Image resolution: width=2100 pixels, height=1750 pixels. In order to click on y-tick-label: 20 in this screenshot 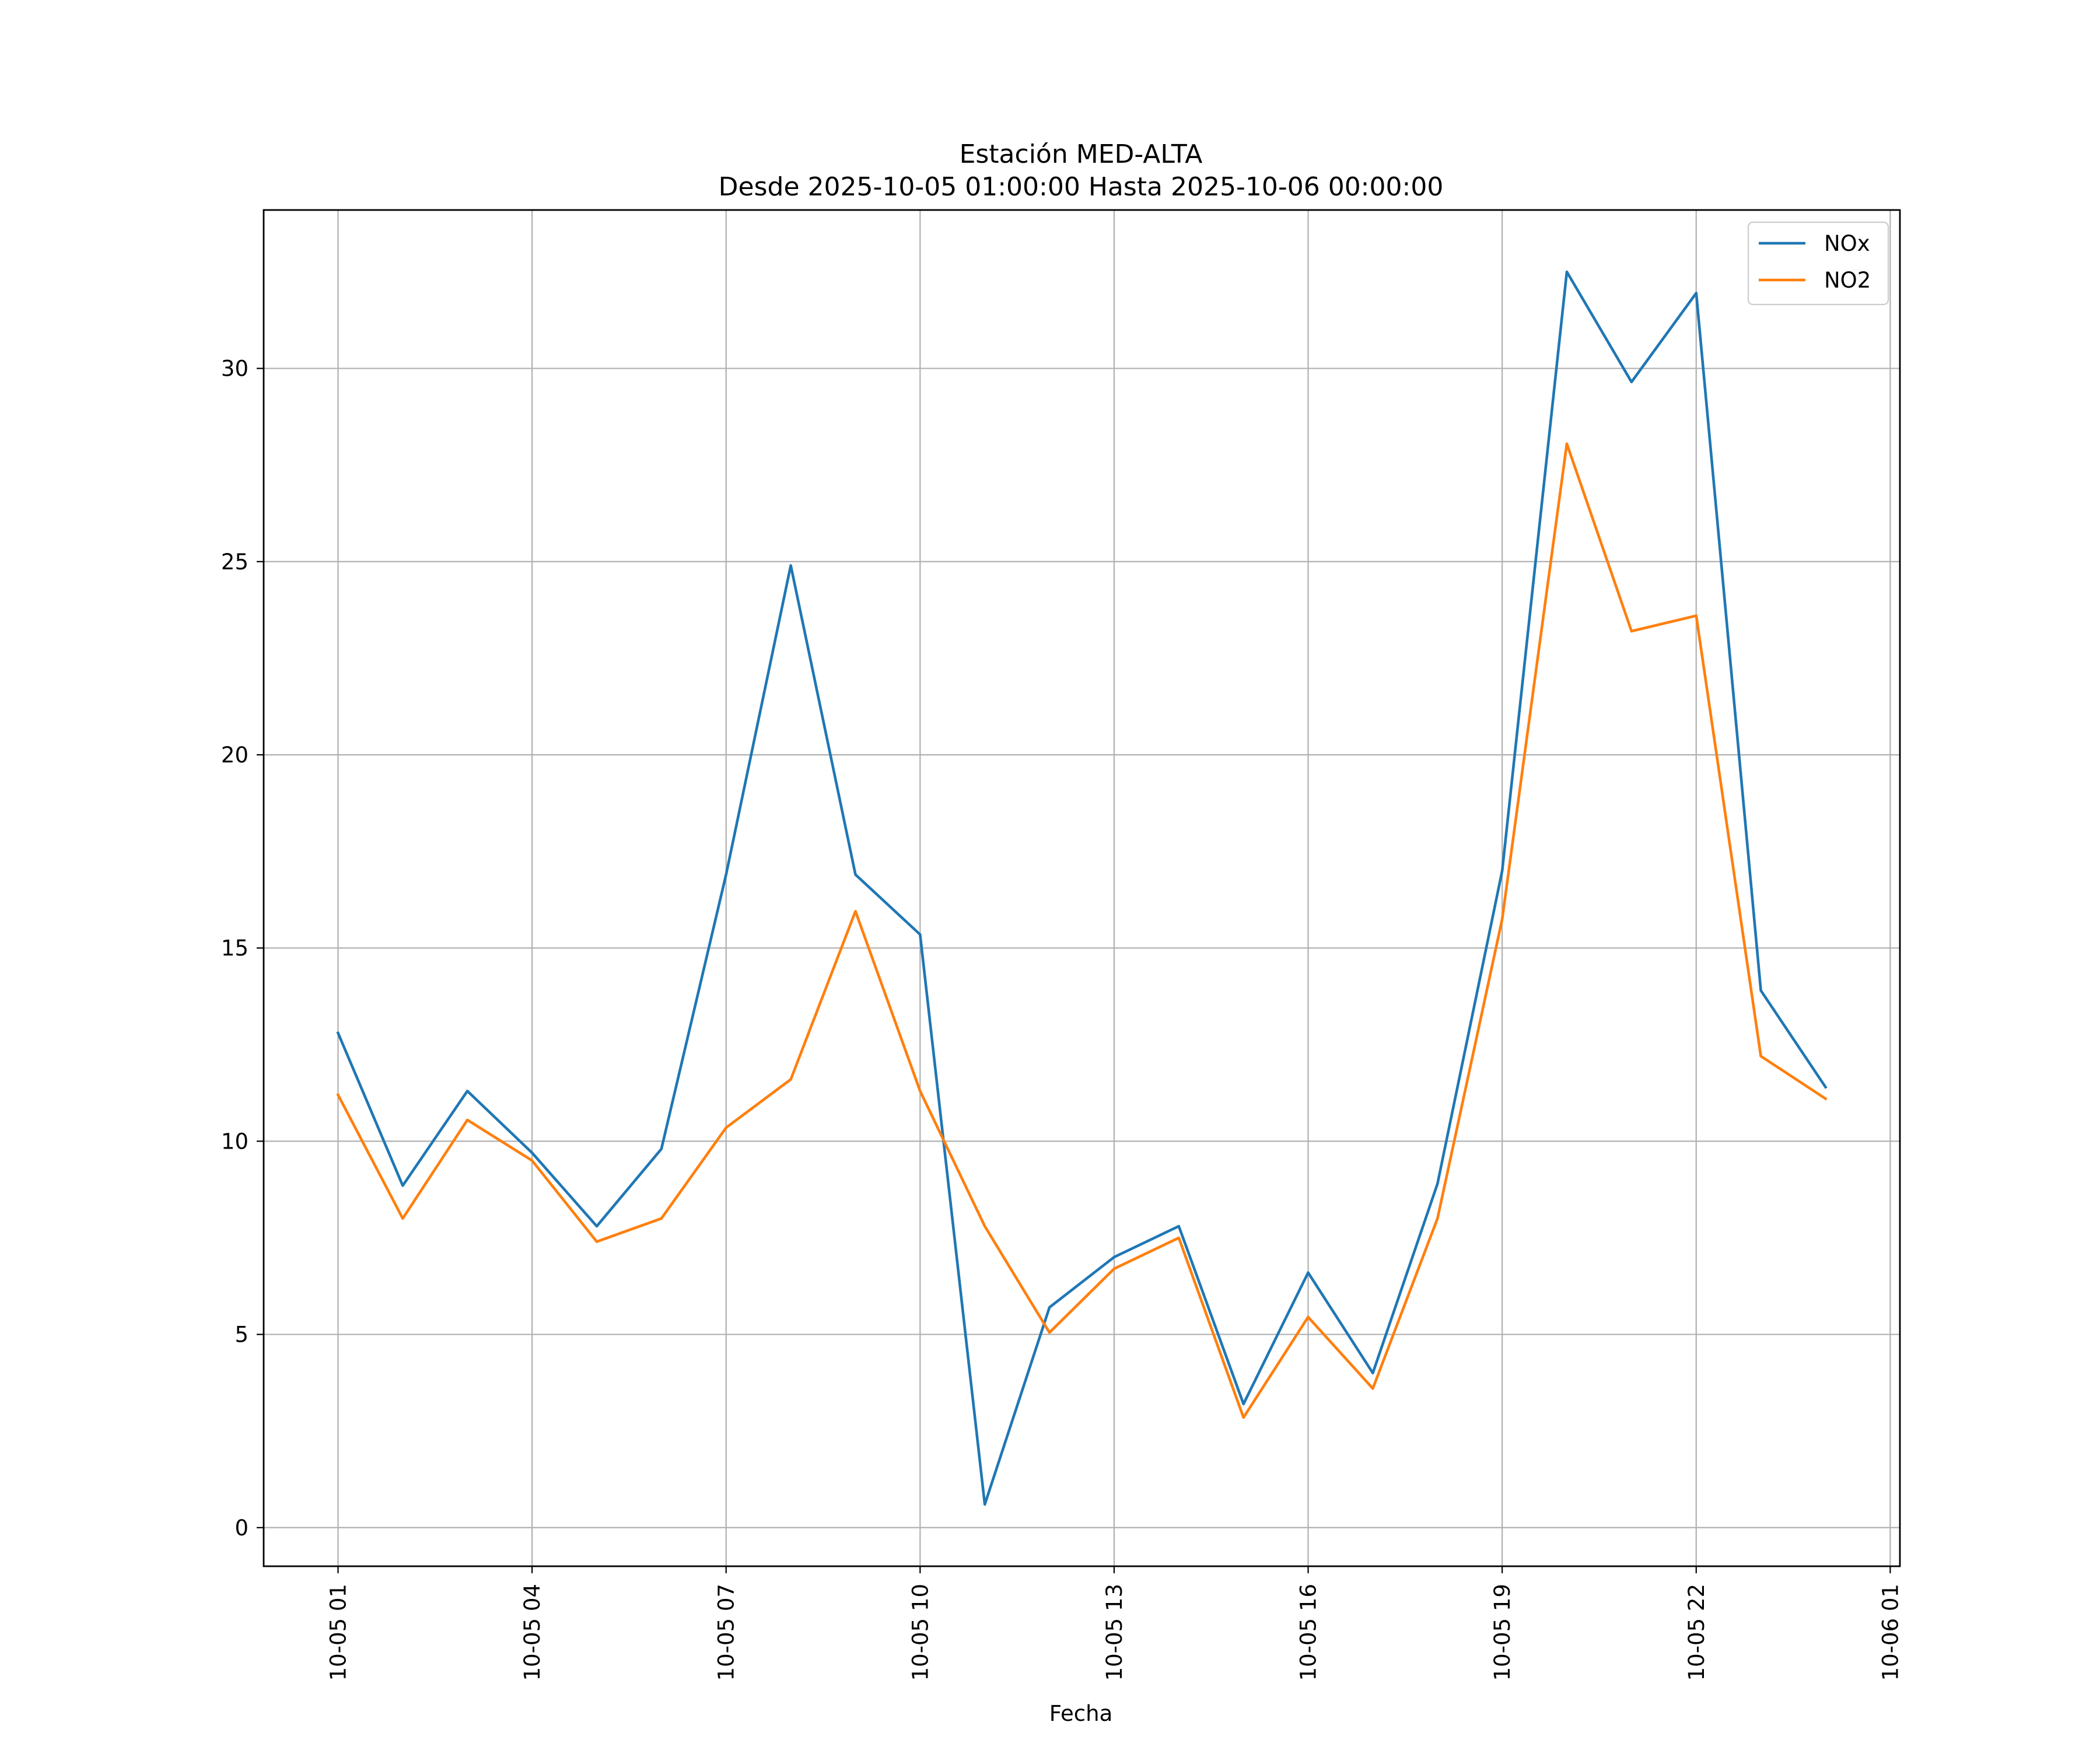, I will do `click(235, 755)`.